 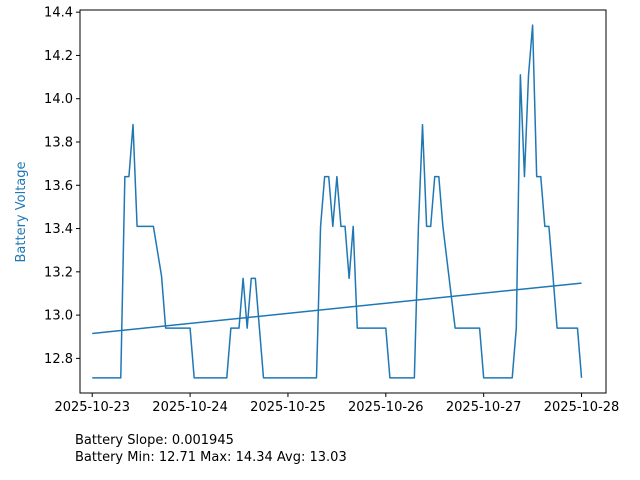 I want to click on y-tick-label: 14.0, so click(x=58, y=99).